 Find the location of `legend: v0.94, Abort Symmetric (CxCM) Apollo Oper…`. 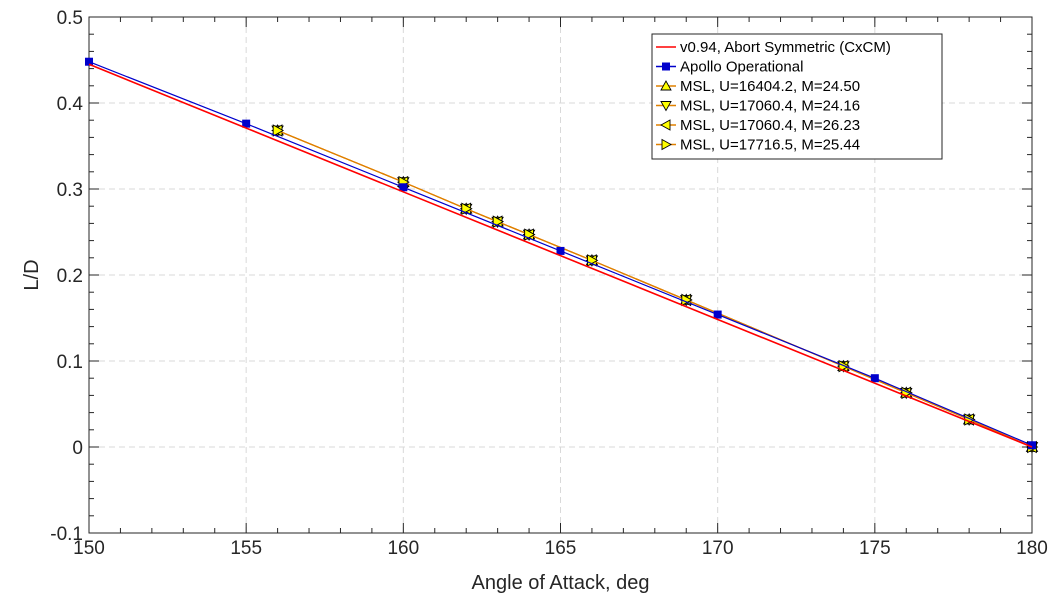

legend: v0.94, Abort Symmetric (CxCM) Apollo Oper… is located at coordinates (797, 96).